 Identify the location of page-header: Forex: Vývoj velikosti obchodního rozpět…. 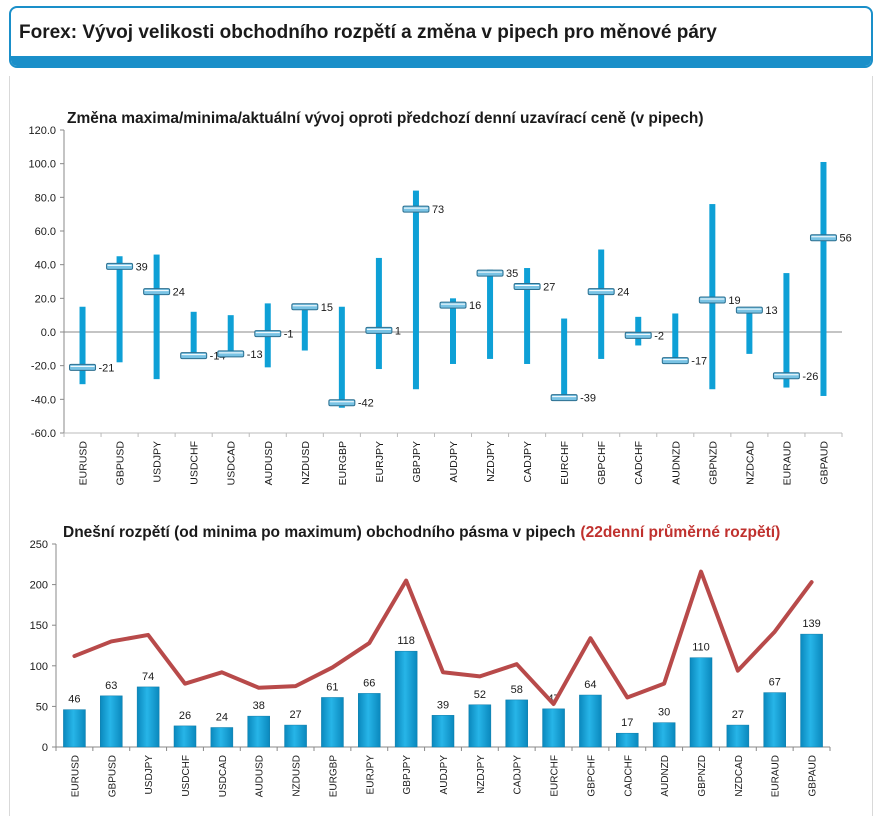
(441, 37).